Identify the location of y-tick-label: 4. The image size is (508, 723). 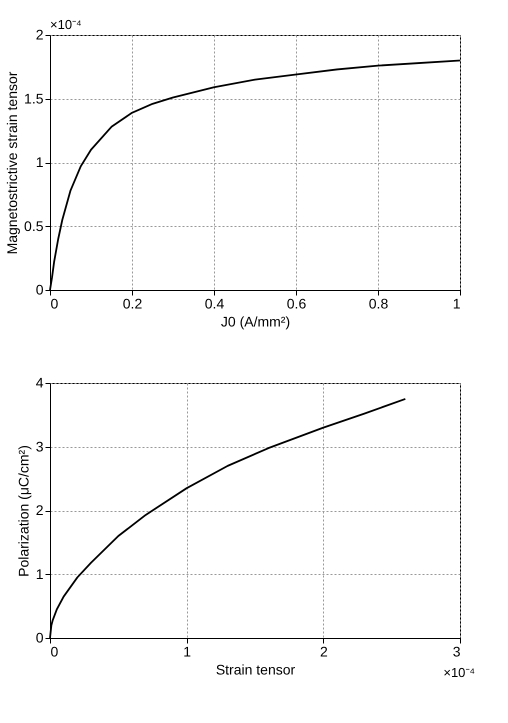
(40, 382).